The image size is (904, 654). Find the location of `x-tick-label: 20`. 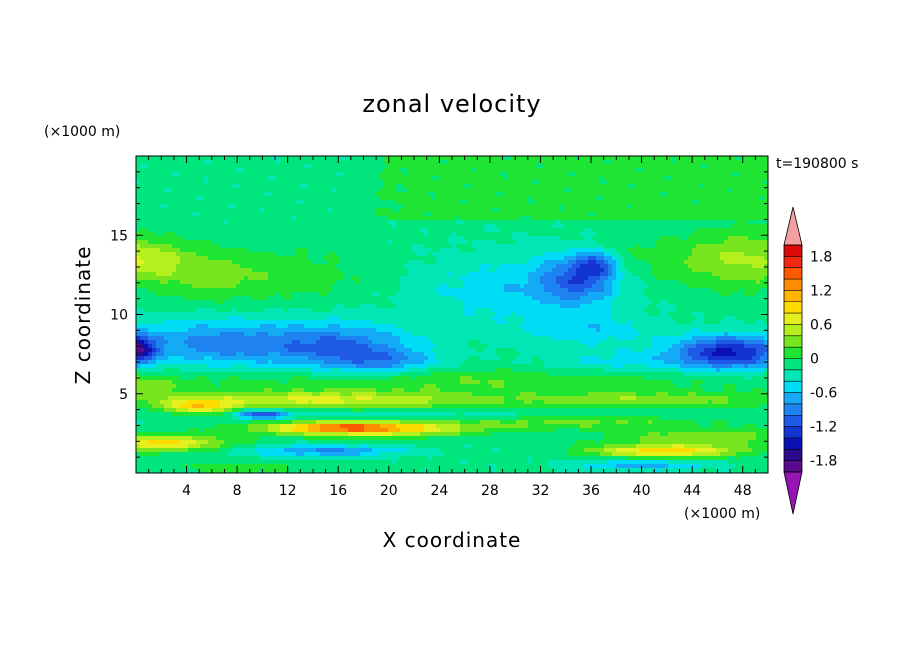

x-tick-label: 20 is located at coordinates (389, 491).